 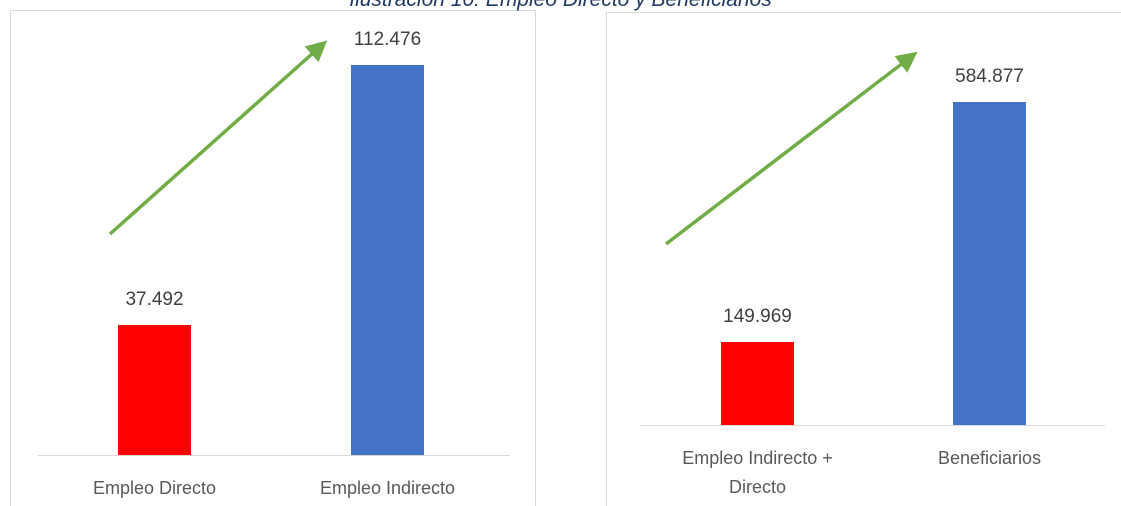 I want to click on category-label: Beneficiarios, so click(x=989, y=458).